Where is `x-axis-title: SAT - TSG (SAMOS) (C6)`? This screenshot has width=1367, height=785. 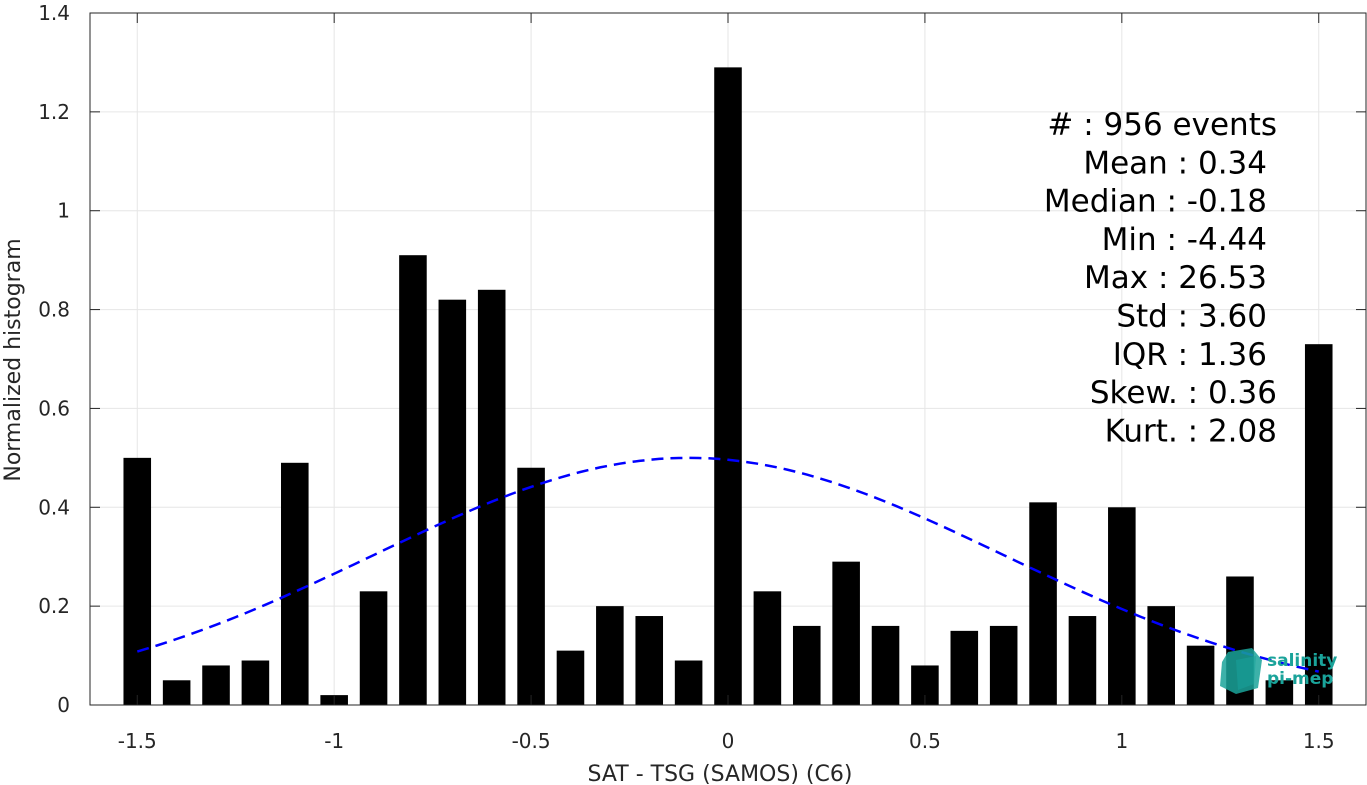 x-axis-title: SAT - TSG (SAMOS) (C6) is located at coordinates (720, 773).